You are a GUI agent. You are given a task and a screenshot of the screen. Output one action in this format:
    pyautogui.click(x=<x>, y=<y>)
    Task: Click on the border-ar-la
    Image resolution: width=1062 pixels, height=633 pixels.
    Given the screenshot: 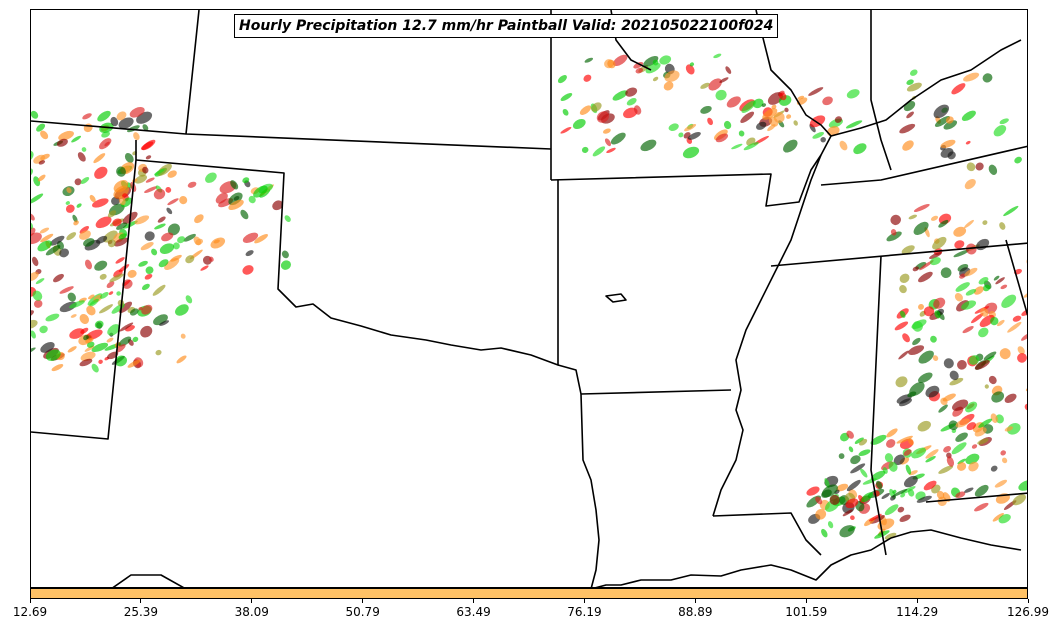 What is the action you would take?
    pyautogui.click(x=656, y=392)
    